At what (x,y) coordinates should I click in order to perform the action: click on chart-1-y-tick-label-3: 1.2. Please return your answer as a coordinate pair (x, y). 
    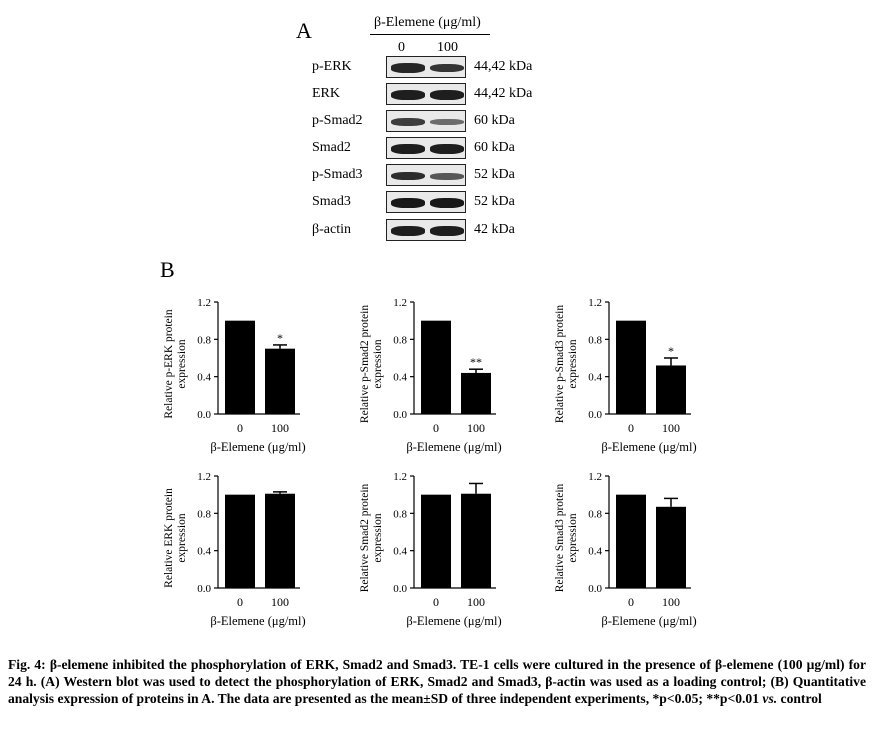
    Looking at the image, I should click on (204, 303).